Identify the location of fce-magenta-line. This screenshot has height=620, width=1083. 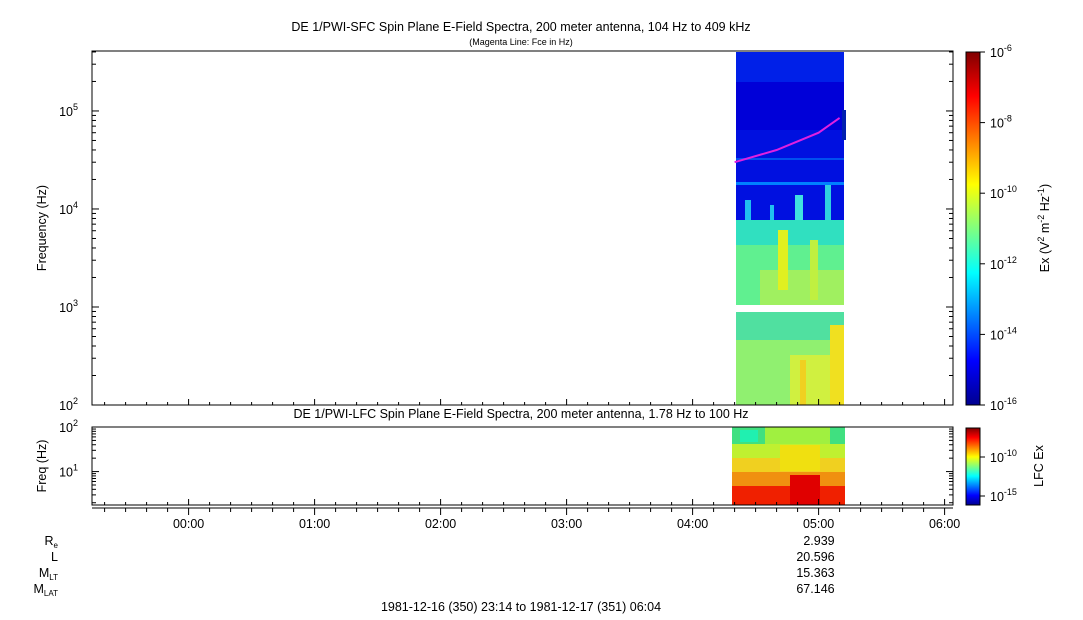
(787, 140).